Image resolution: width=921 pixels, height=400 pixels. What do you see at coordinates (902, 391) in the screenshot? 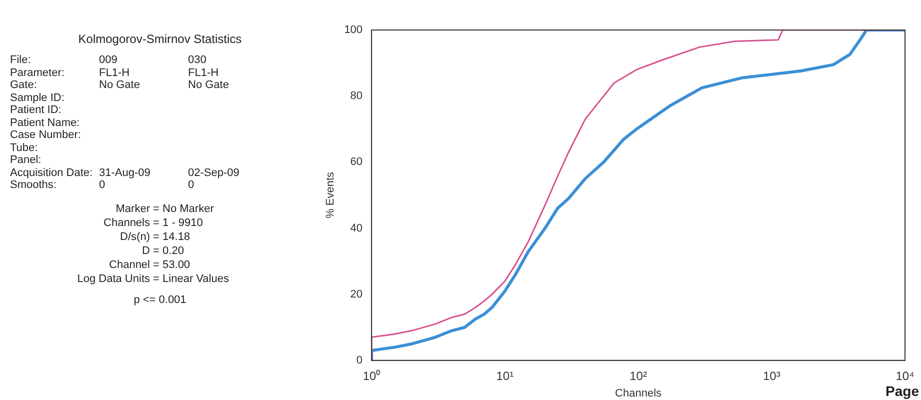
I see `text: Page` at bounding box center [902, 391].